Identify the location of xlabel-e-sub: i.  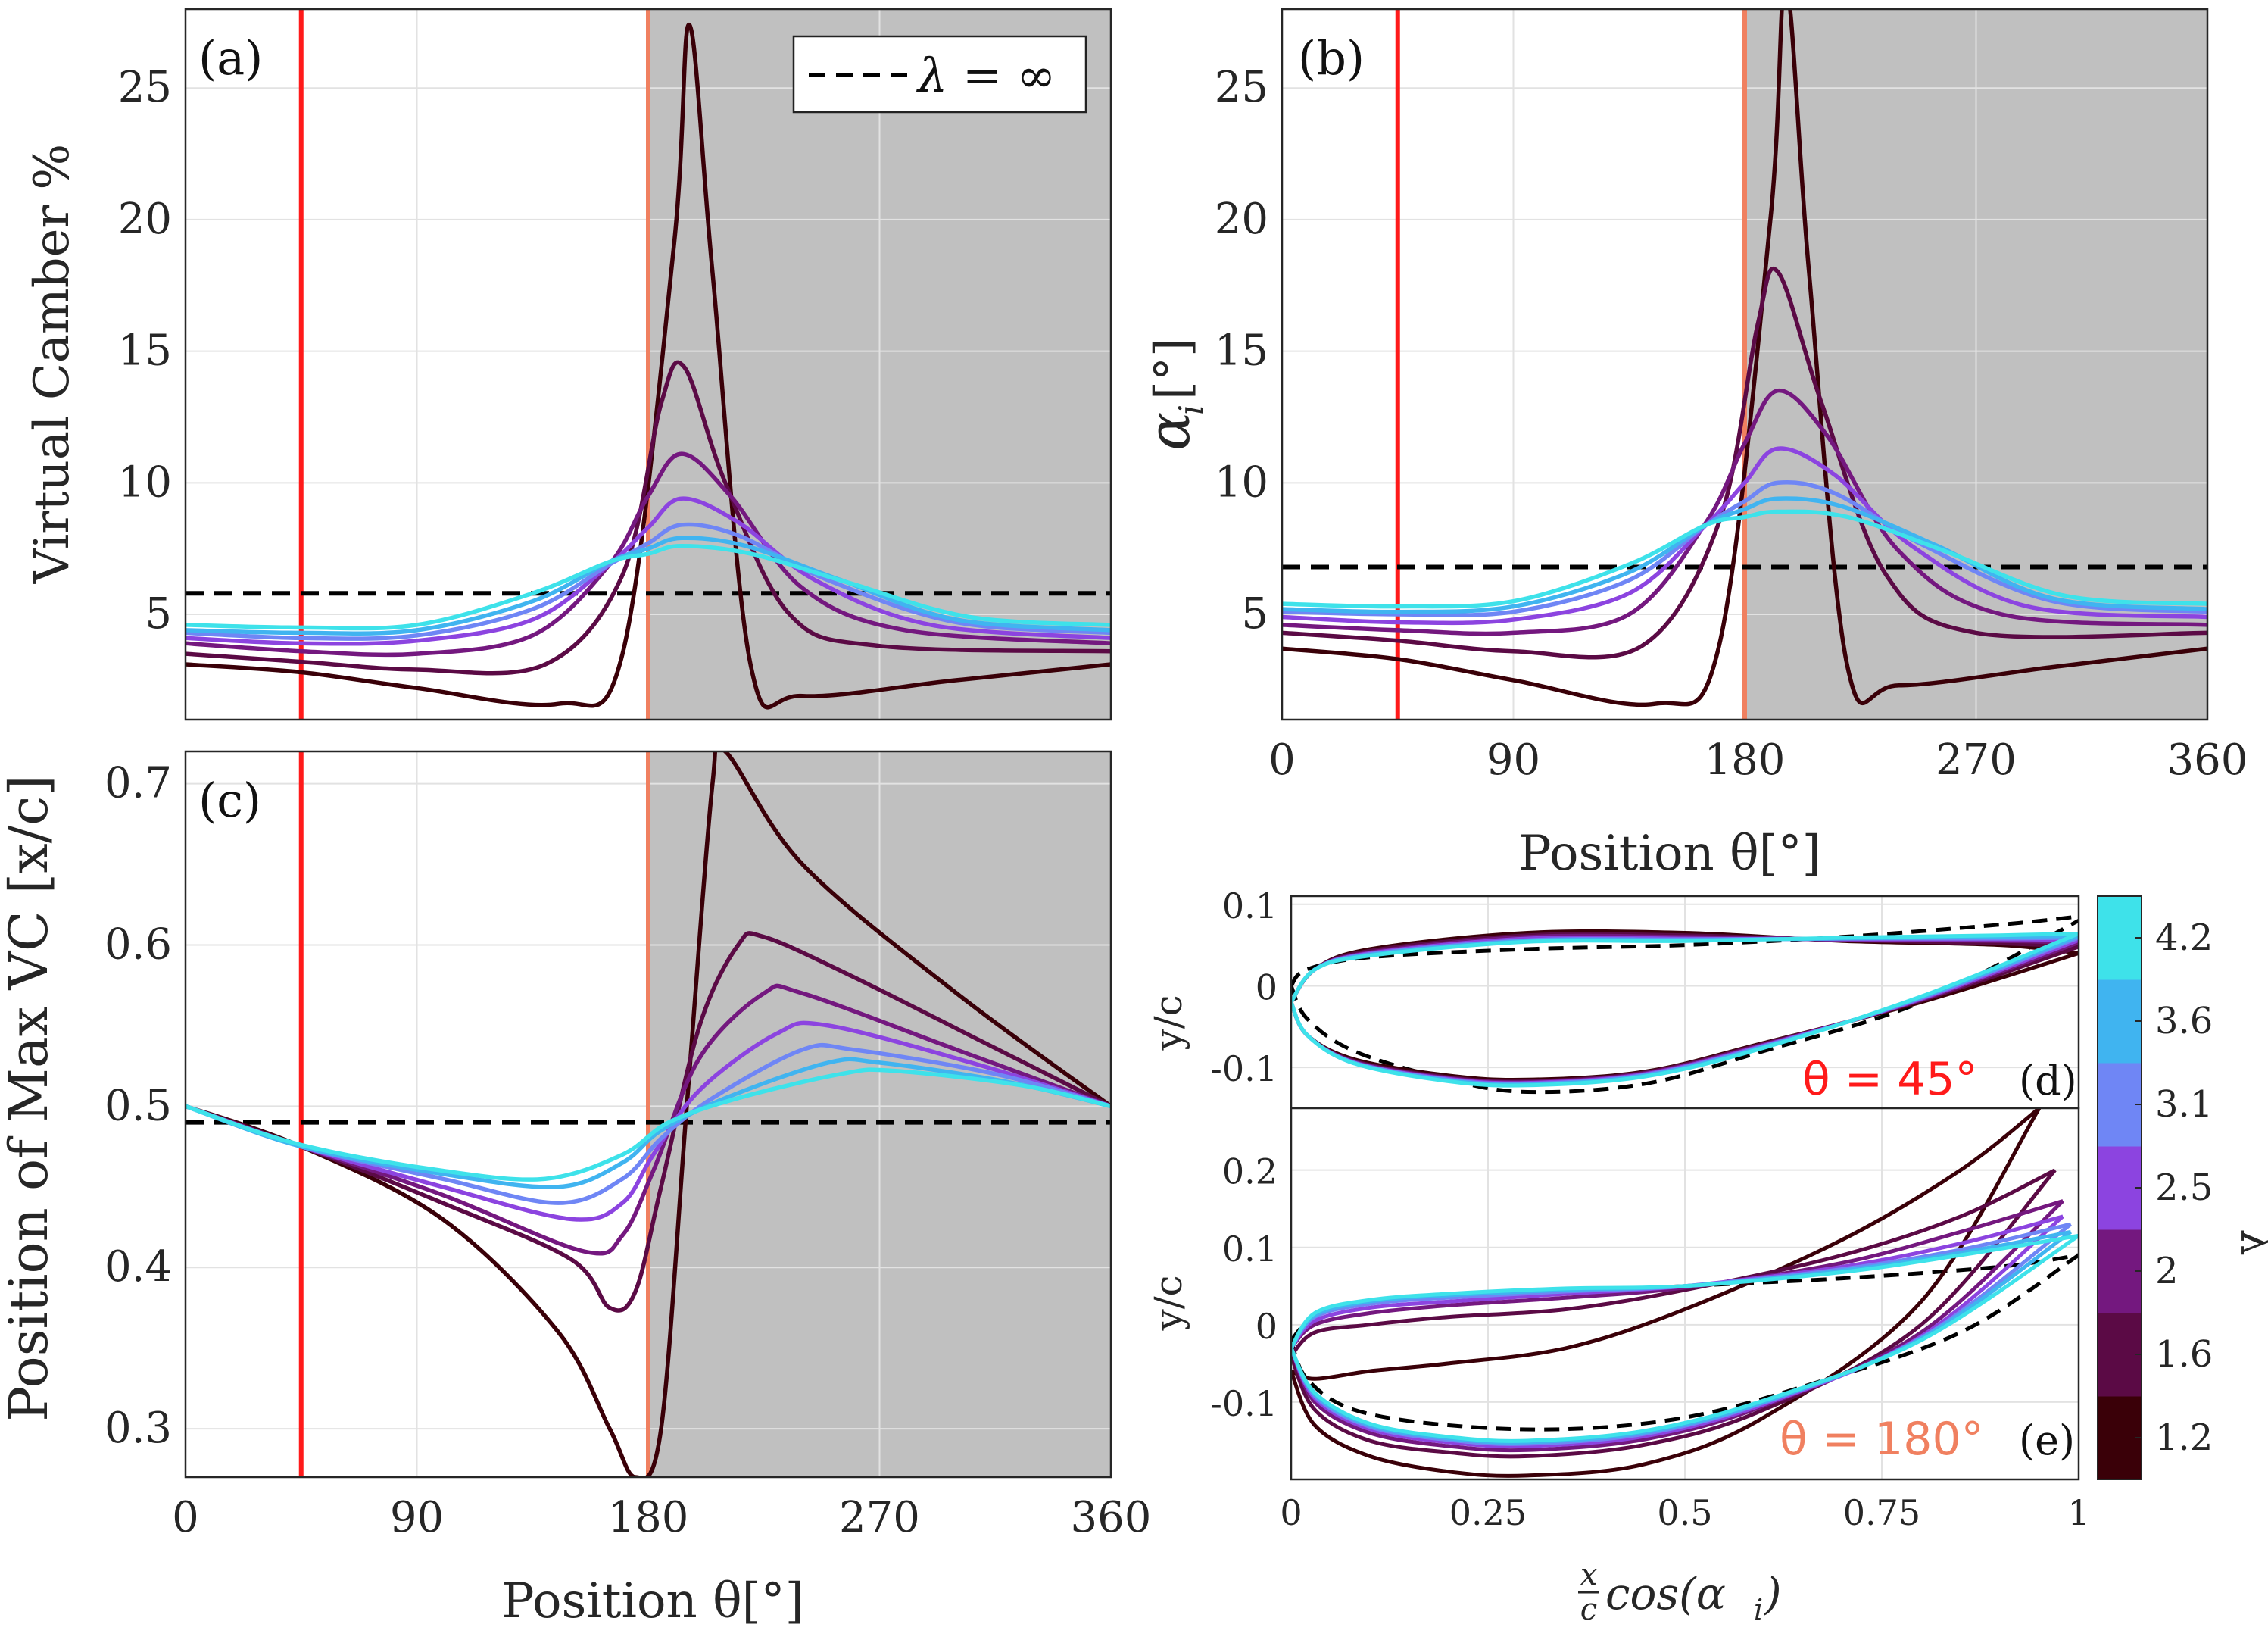
(1758, 1609).